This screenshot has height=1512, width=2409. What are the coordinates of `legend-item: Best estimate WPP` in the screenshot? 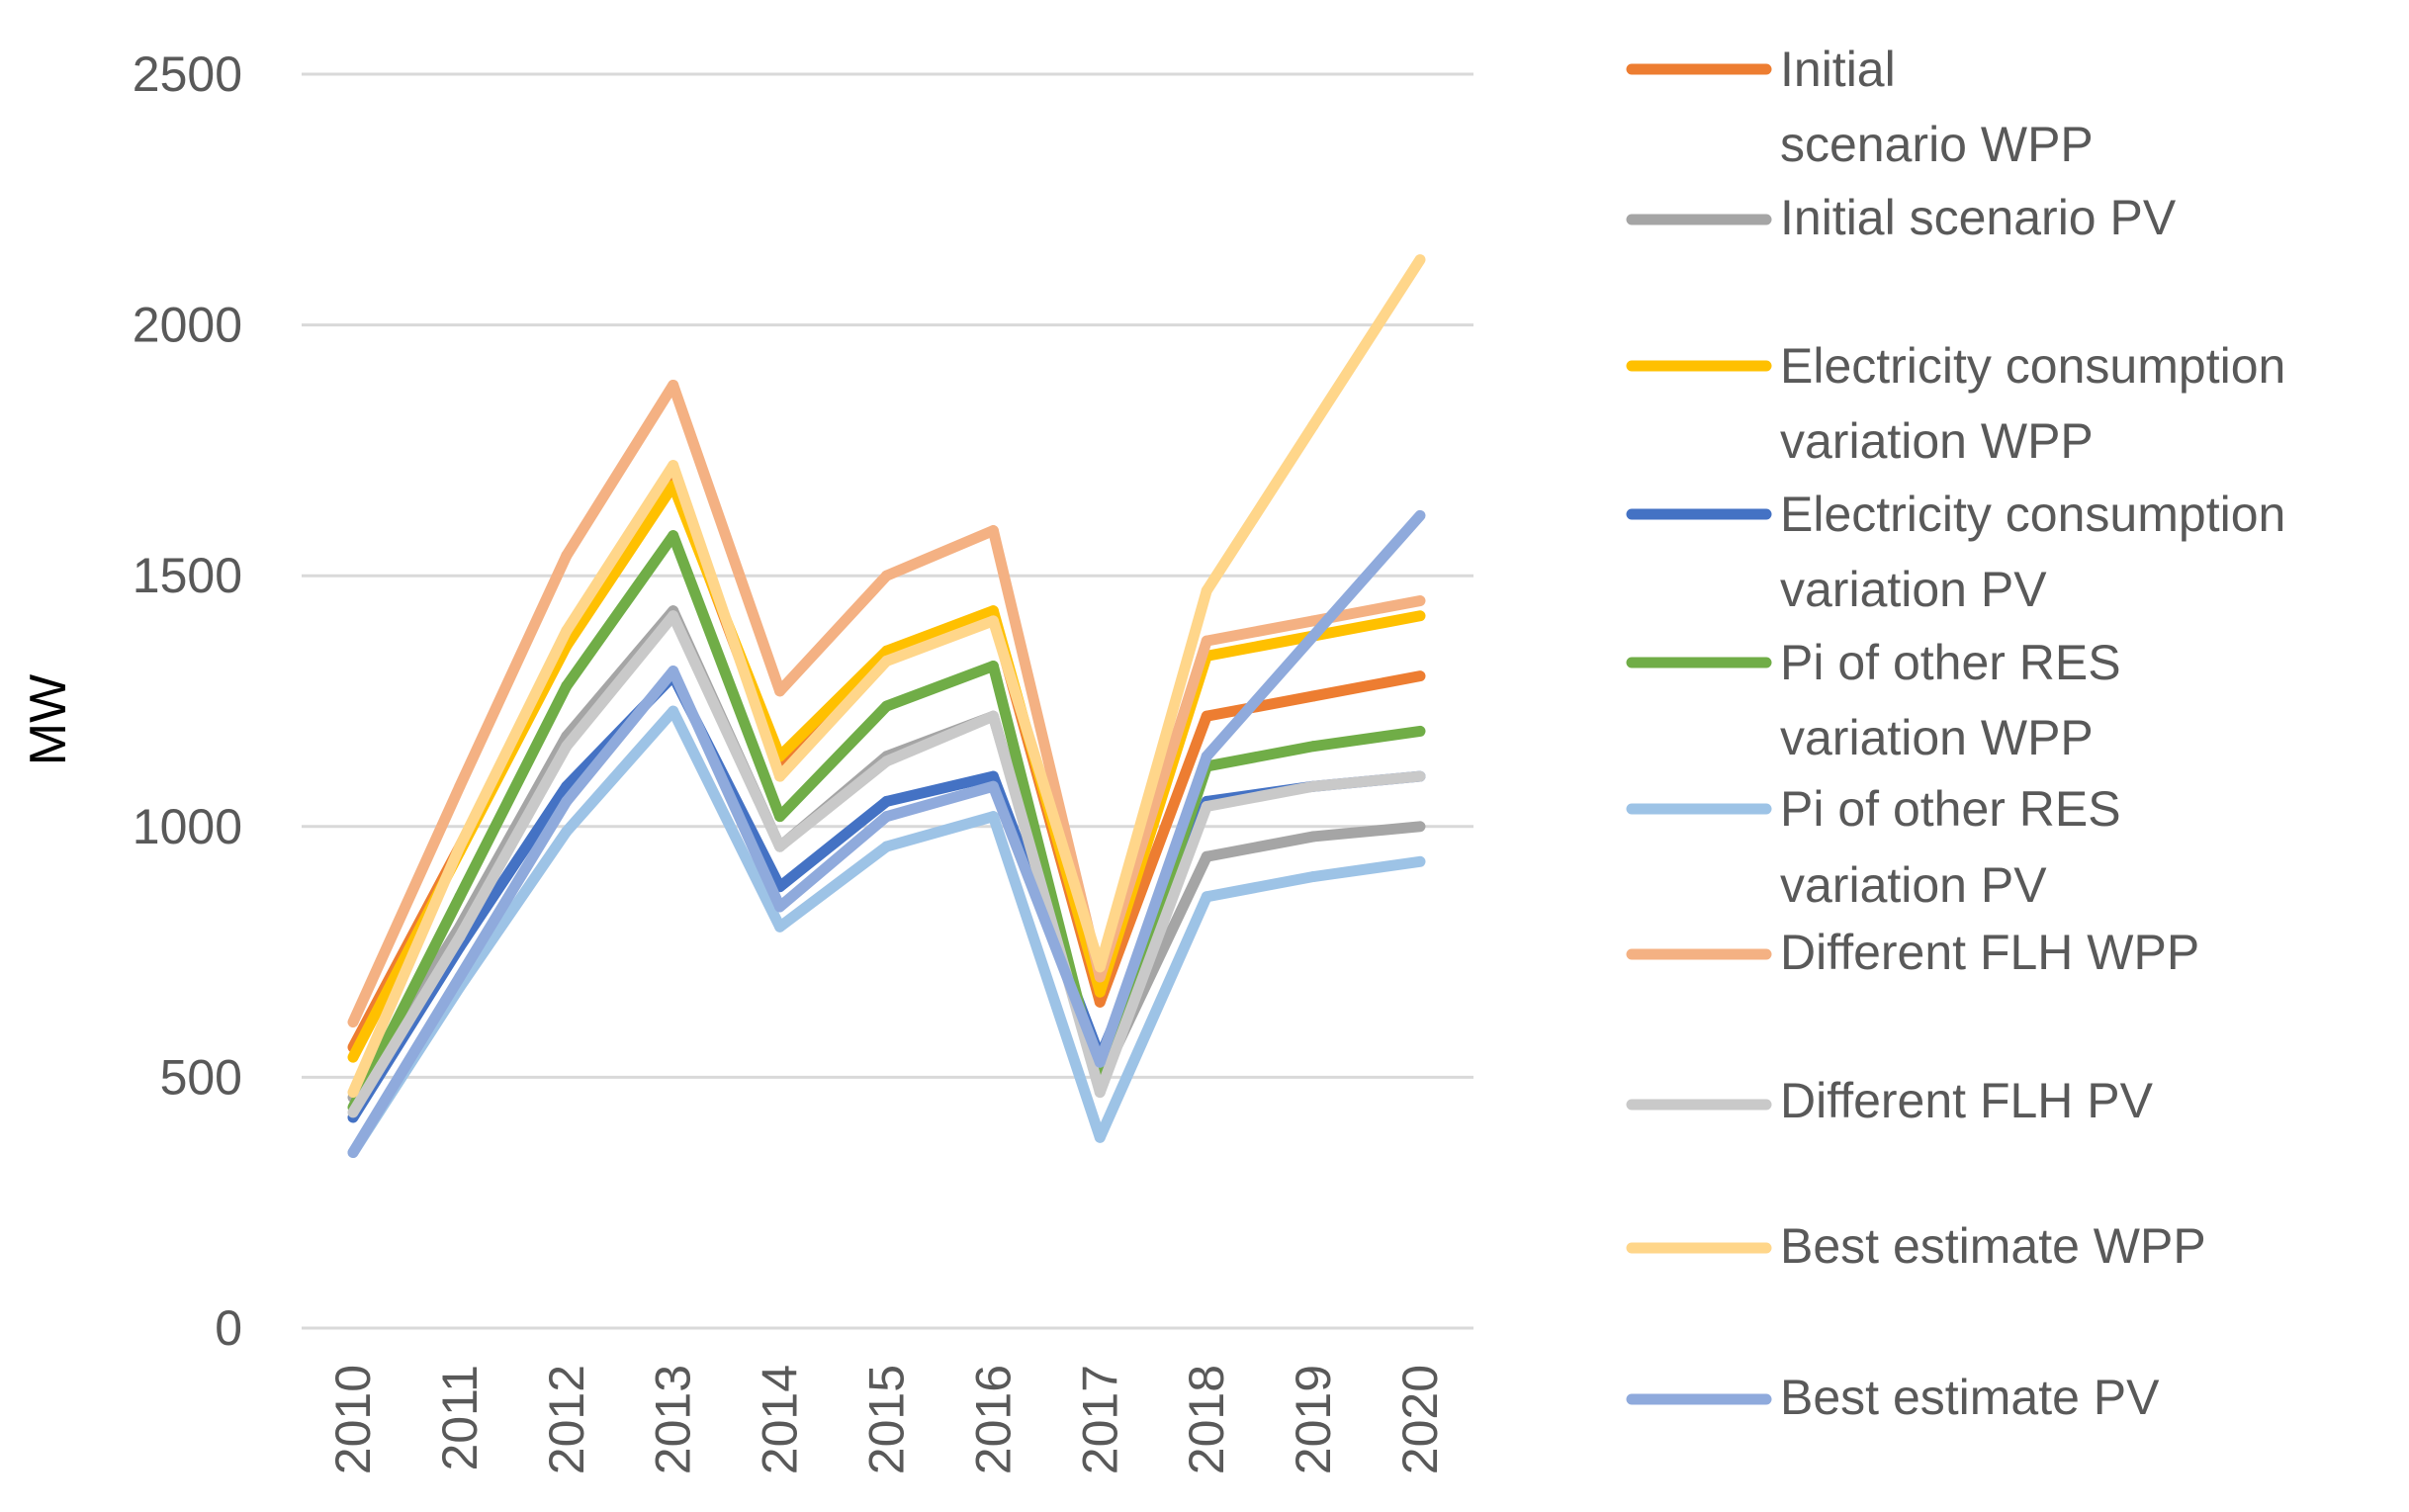 It's located at (1916, 1246).